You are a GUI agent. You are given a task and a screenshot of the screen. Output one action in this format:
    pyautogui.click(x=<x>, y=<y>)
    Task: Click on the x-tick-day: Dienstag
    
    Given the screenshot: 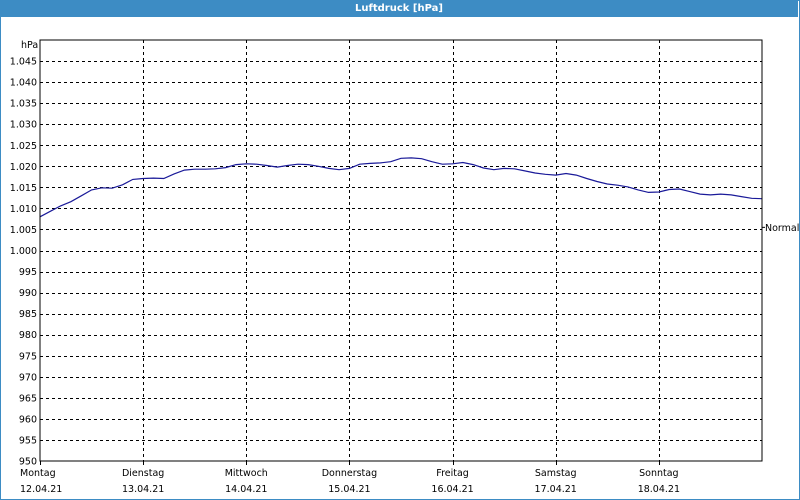 What is the action you would take?
    pyautogui.click(x=143, y=473)
    